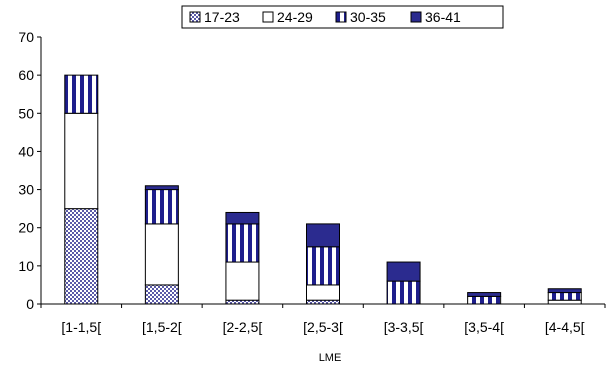  What do you see at coordinates (368, 17) in the screenshot?
I see `legend-label: 30-35` at bounding box center [368, 17].